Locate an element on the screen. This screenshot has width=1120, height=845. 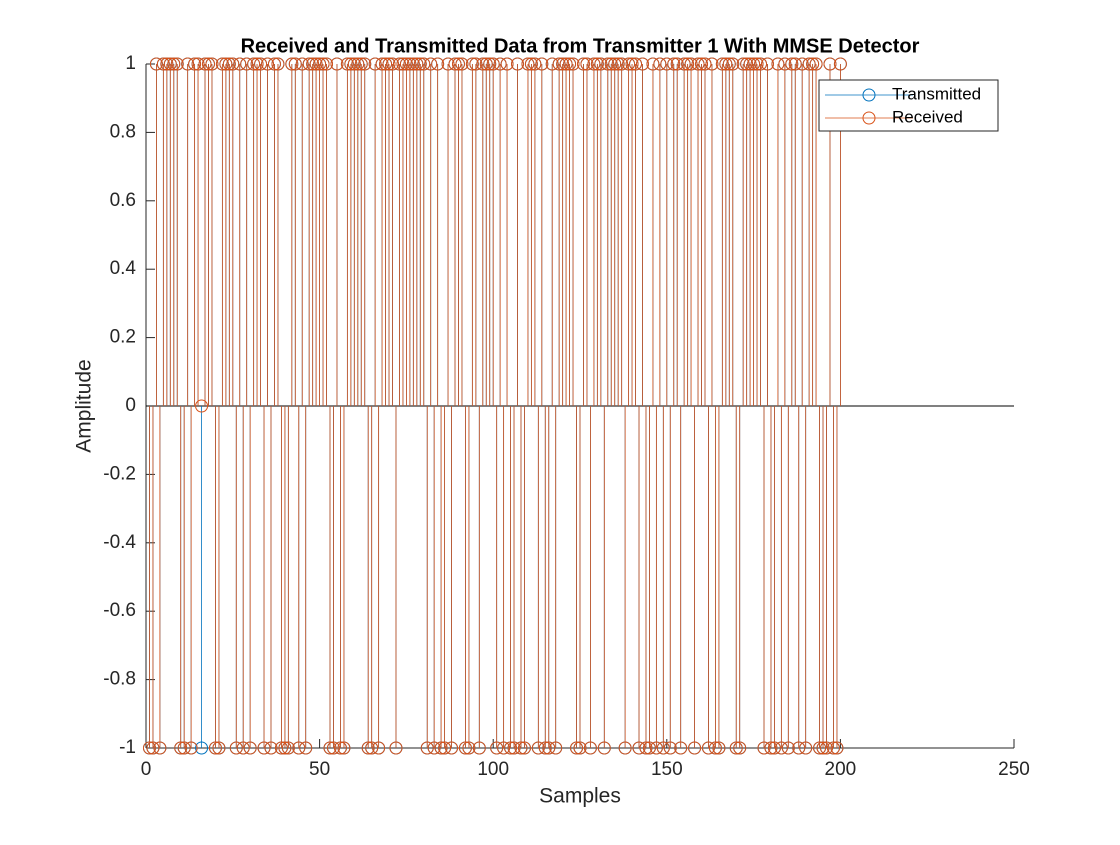
legend-label: Received is located at coordinates (927, 116).